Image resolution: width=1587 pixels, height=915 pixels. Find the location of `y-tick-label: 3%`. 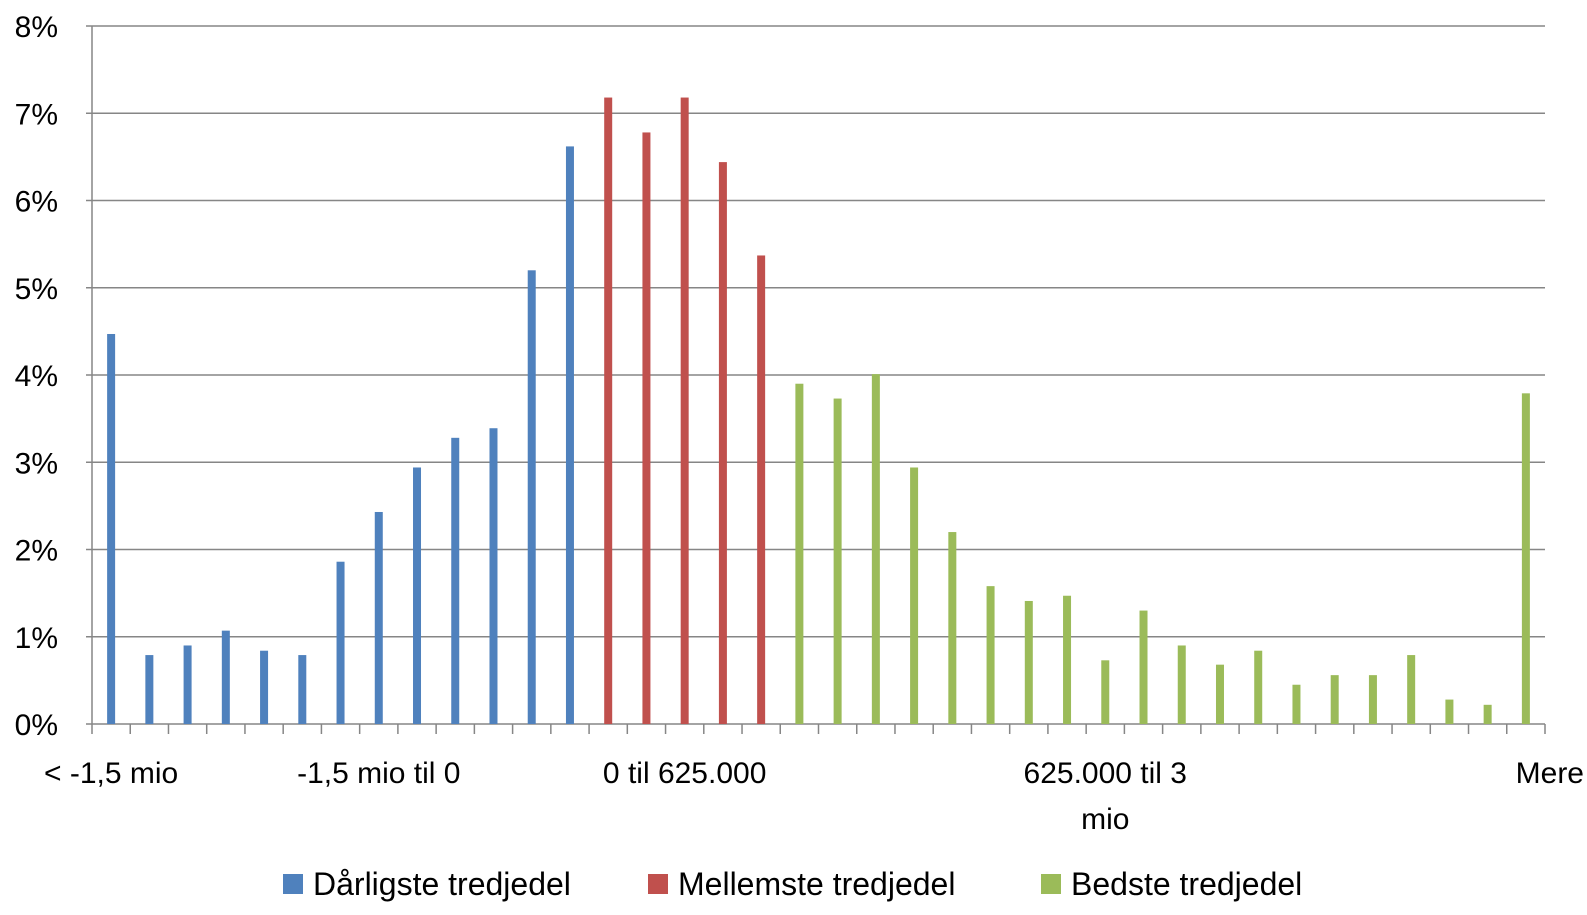

y-tick-label: 3% is located at coordinates (36, 463).